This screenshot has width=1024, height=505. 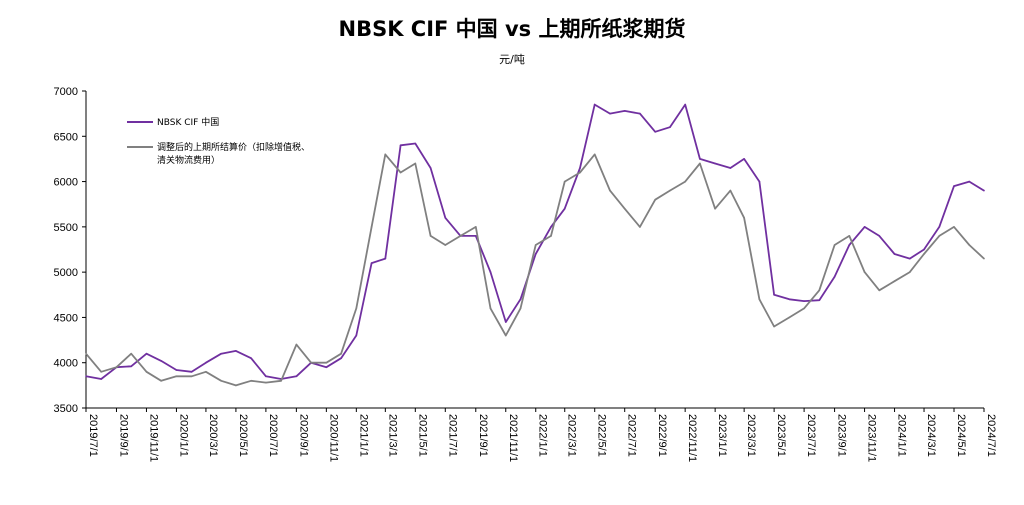 I want to click on x-tick-label: 2024/5/1, so click(x=961, y=435).